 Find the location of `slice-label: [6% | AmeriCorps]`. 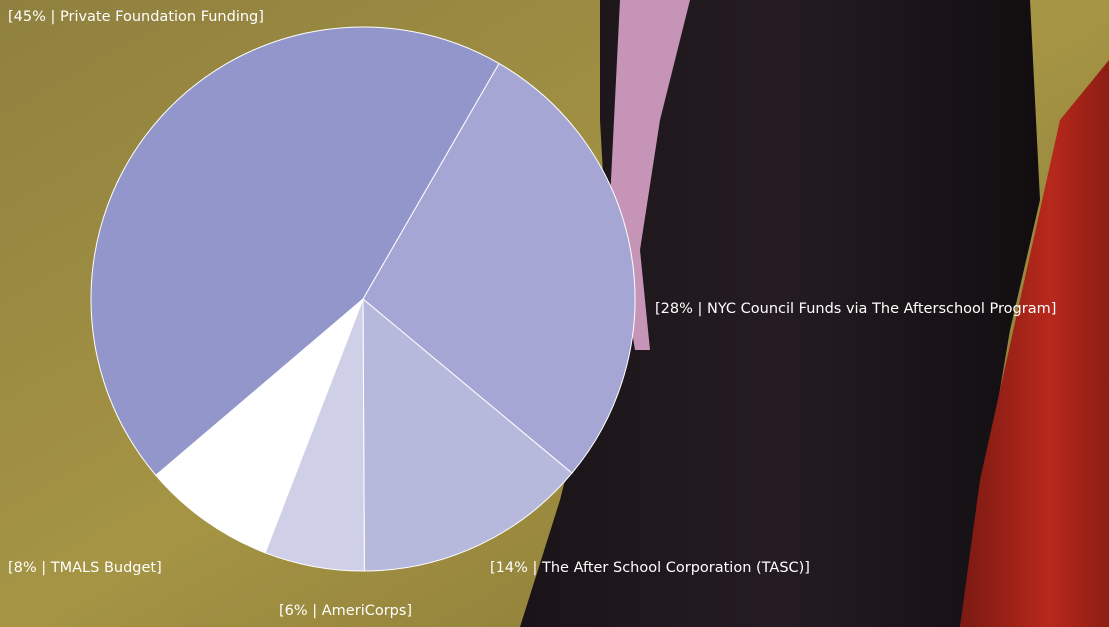

slice-label: [6% | AmeriCorps] is located at coordinates (345, 611).